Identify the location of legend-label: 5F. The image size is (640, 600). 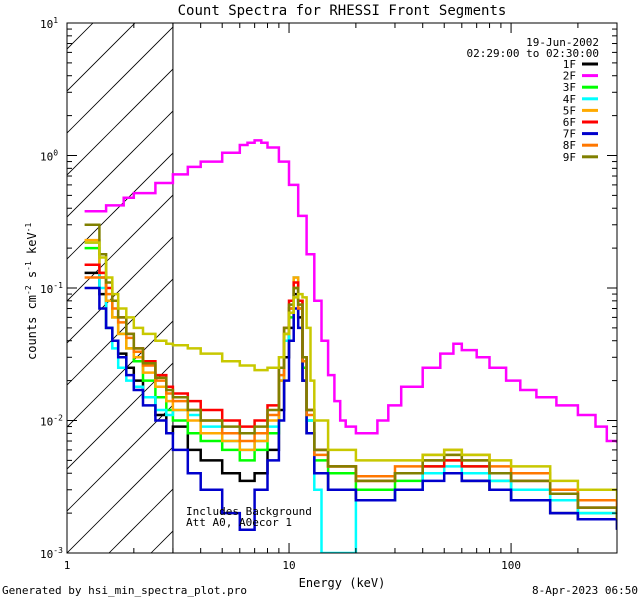
(569, 110).